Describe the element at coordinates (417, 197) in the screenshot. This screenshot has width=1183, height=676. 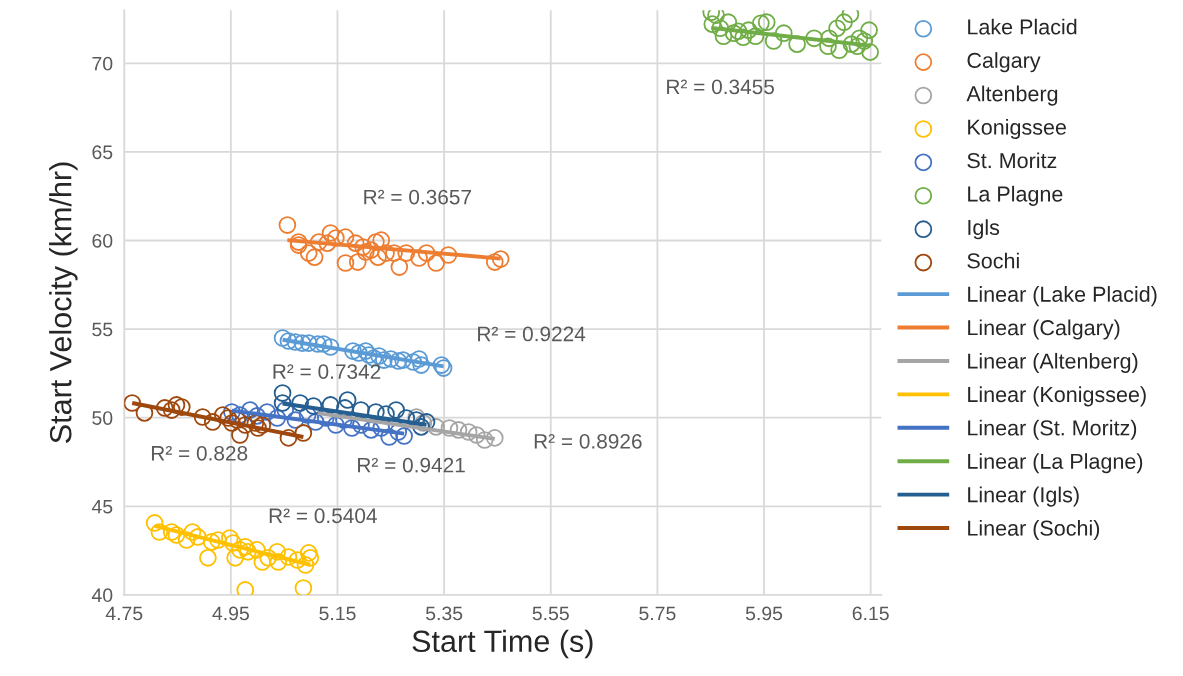
I see `annotation: R² = 0.3657` at that location.